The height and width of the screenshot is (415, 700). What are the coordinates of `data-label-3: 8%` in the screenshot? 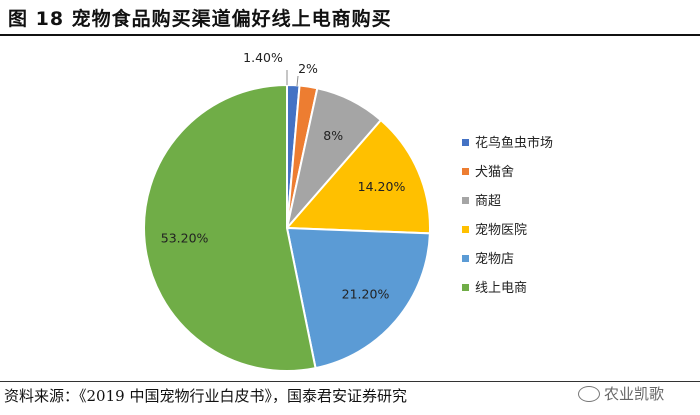 It's located at (333, 135).